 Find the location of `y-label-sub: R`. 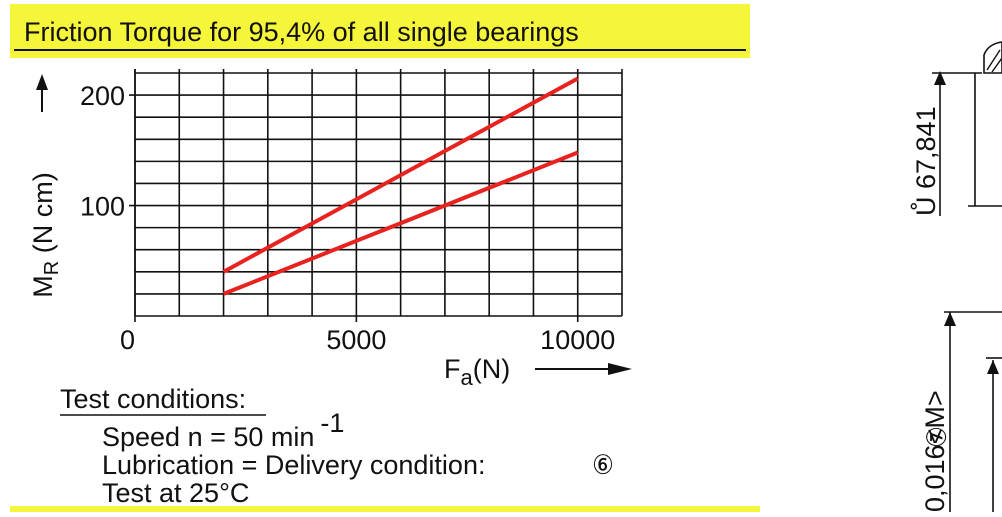

y-label-sub: R is located at coordinates (52, 268).